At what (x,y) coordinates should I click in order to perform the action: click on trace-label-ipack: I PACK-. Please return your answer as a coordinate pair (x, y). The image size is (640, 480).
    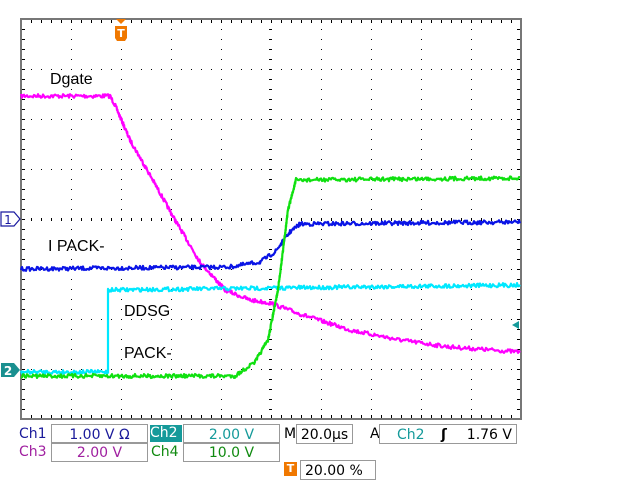
    Looking at the image, I should click on (76, 246).